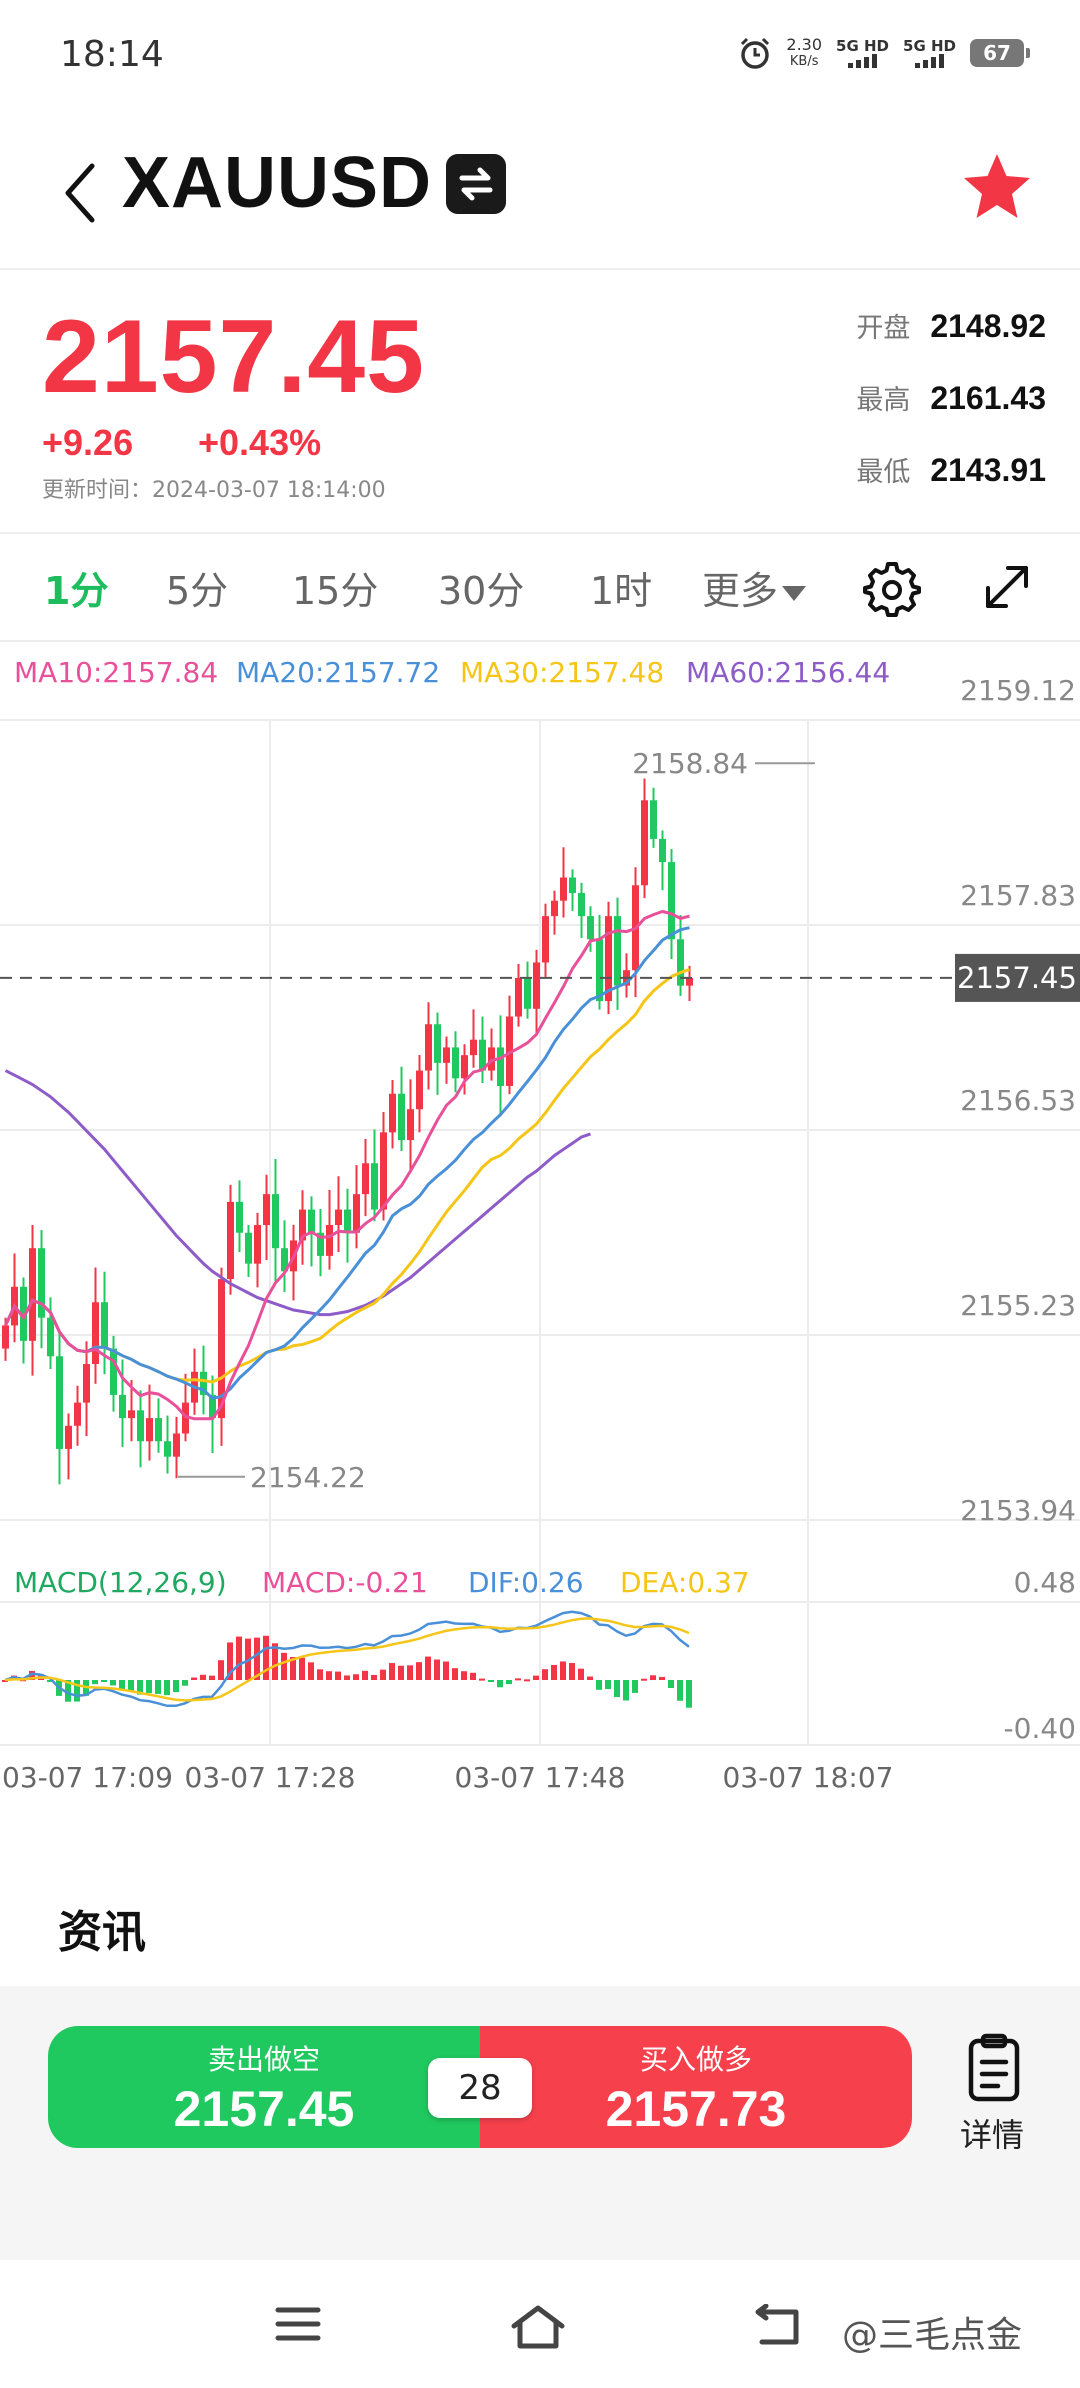  Describe the element at coordinates (347, 1659) in the screenshot. I see `dea-line` at that location.